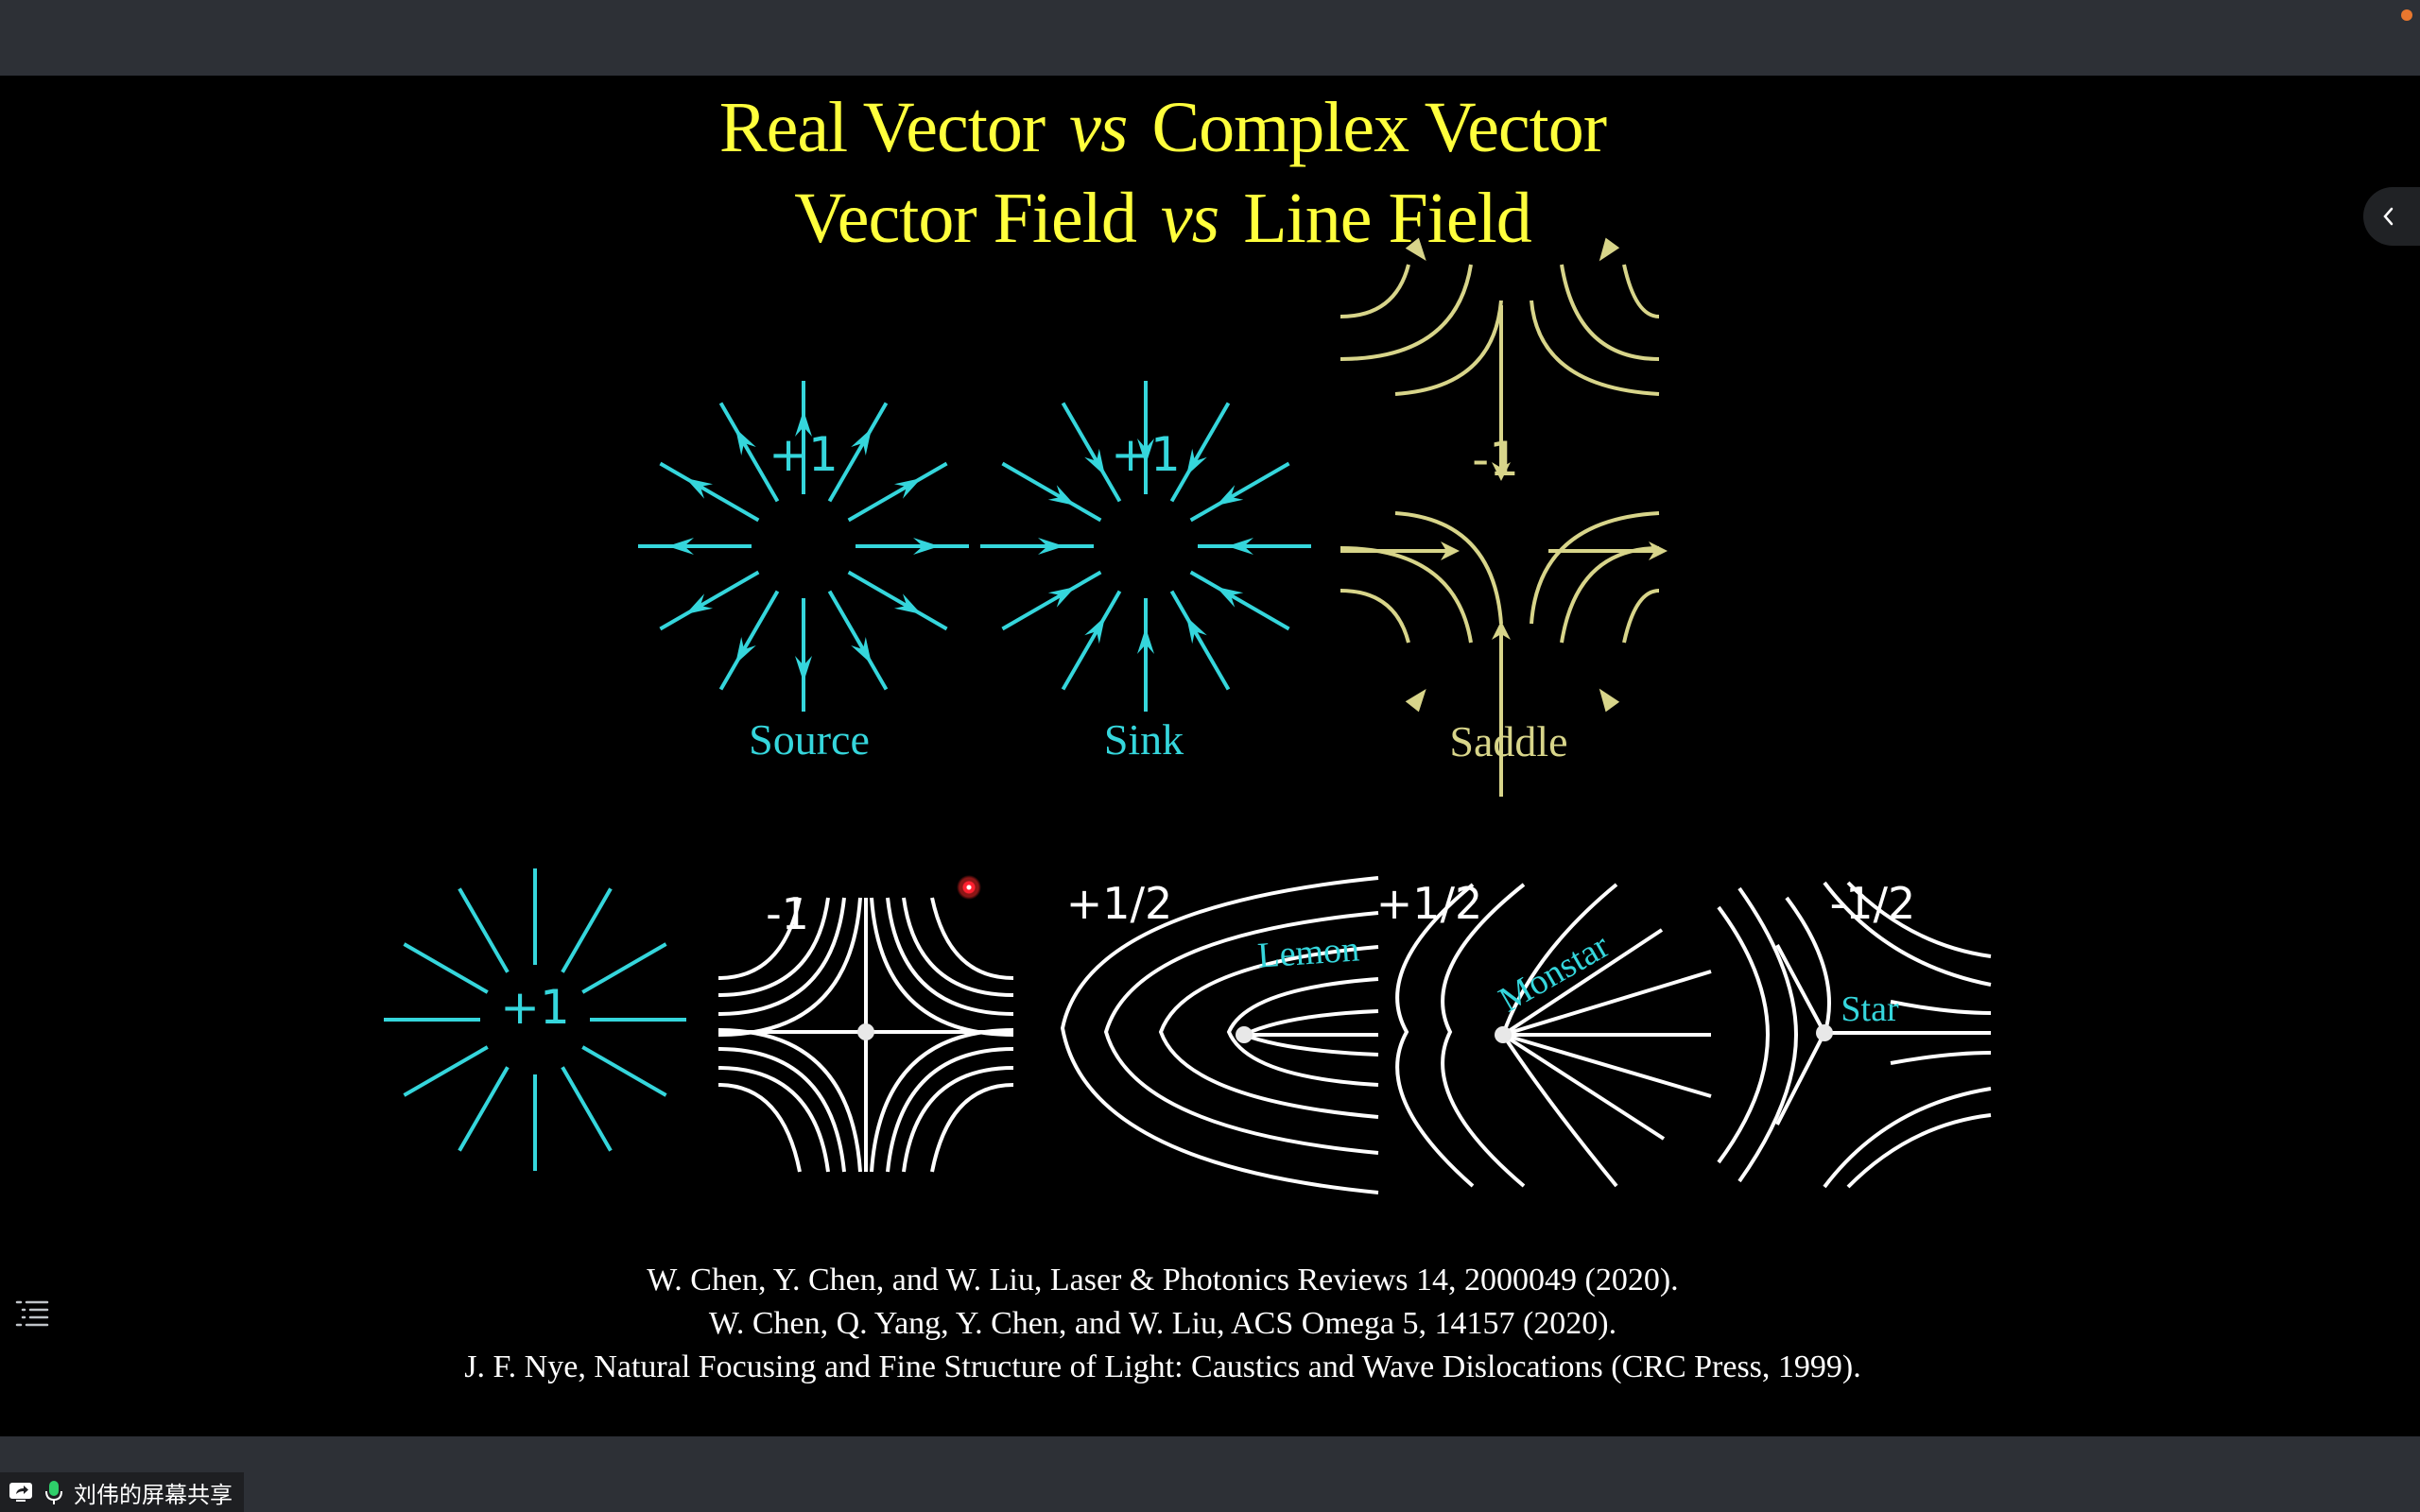 The image size is (2420, 1512). I want to click on monstar-singular-point, so click(1503, 1034).